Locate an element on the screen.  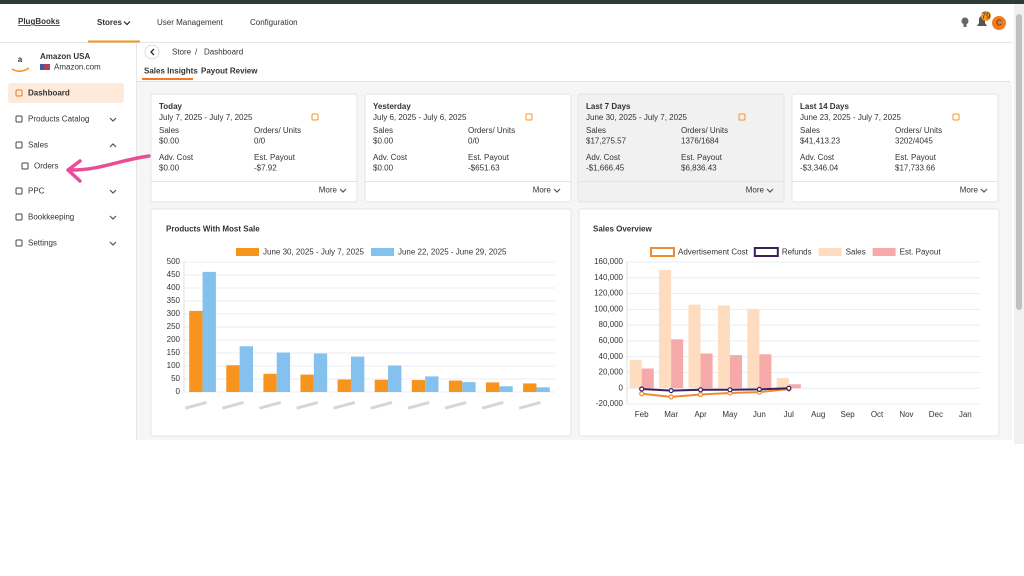
legend-label: Sales is located at coordinates (856, 252).